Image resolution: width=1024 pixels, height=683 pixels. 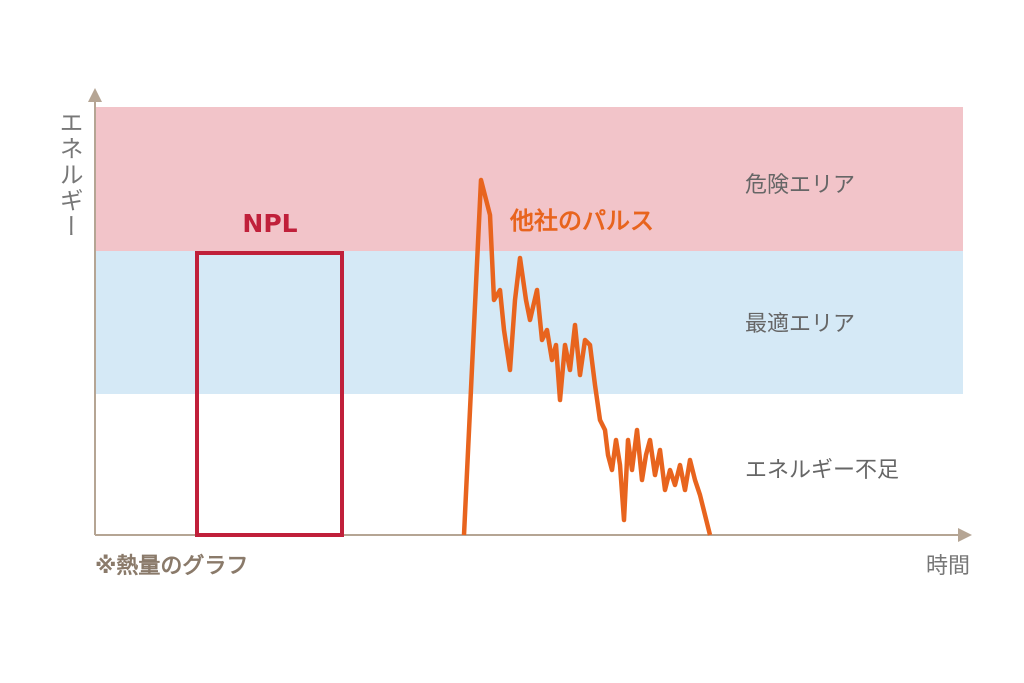 I want to click on pulse-label: 他社のパルス, so click(x=581, y=221).